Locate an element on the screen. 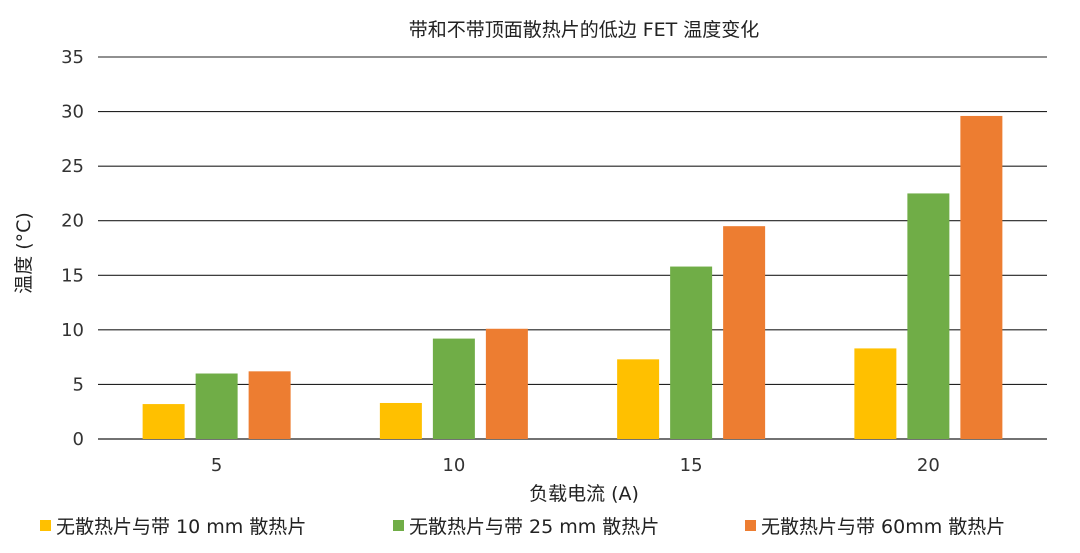 The height and width of the screenshot is (553, 1080). legend-item: 无散热片与带 60mm 散热片 is located at coordinates (875, 525).